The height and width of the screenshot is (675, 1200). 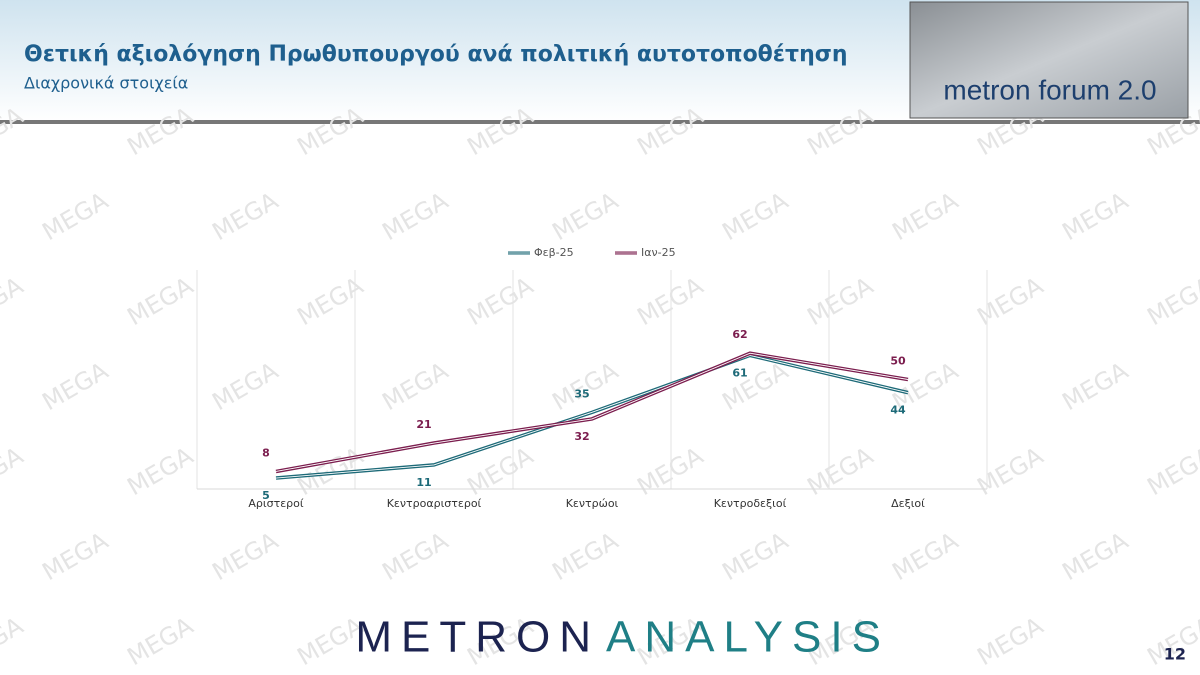 I want to click on data-label: 44, so click(x=898, y=410).